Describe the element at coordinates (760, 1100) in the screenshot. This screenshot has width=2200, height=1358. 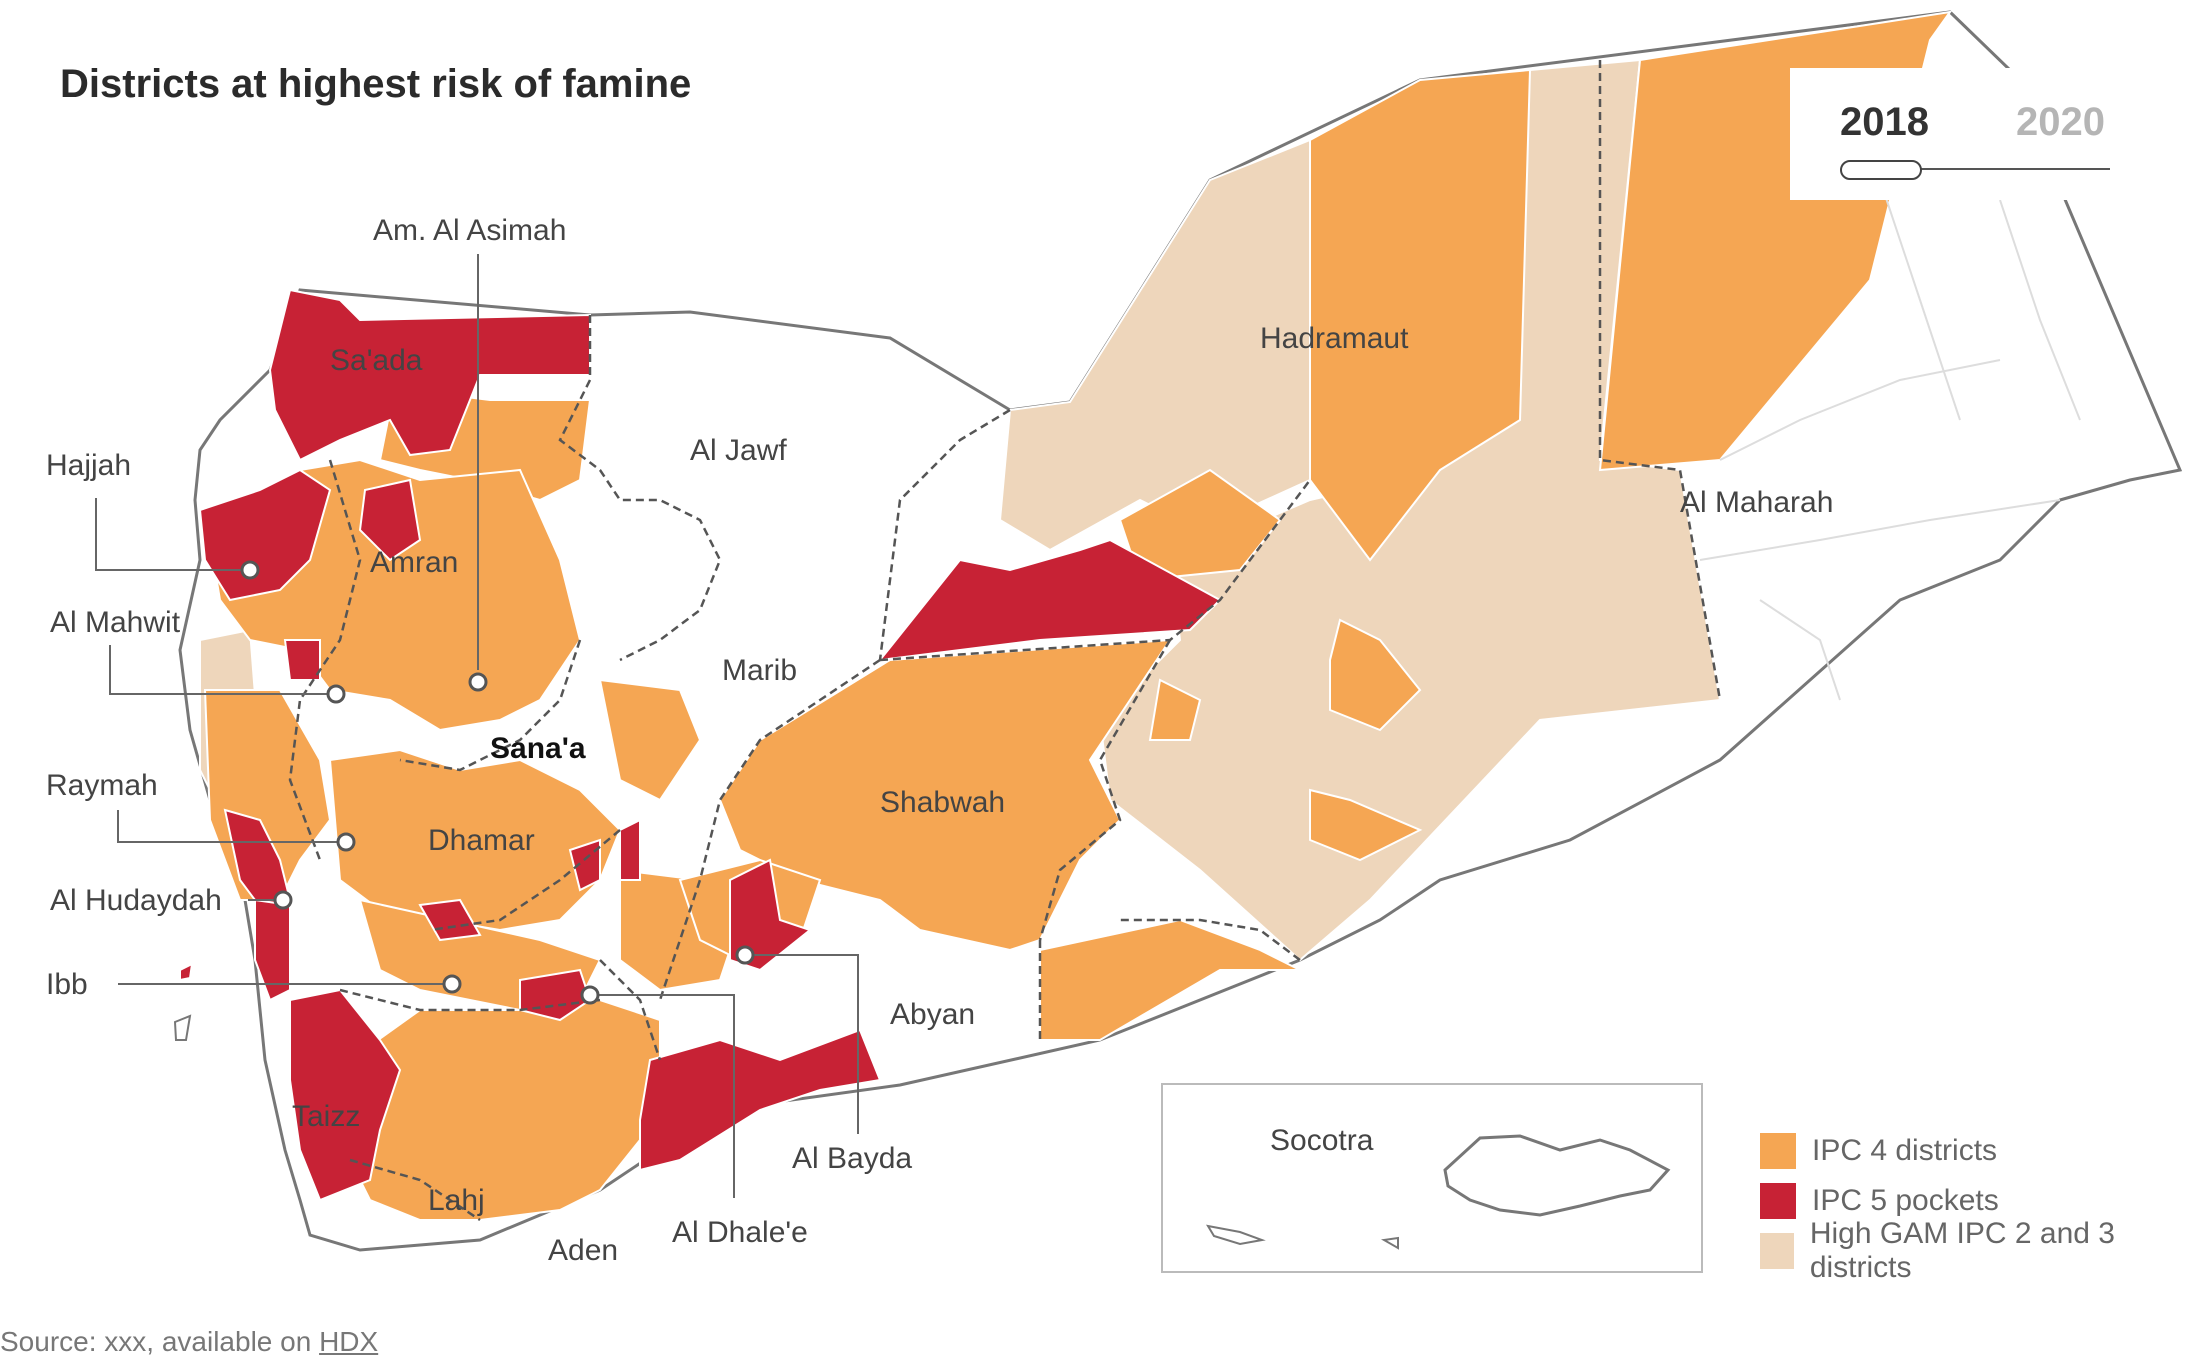
I see `ipc5-abyan-coast` at that location.